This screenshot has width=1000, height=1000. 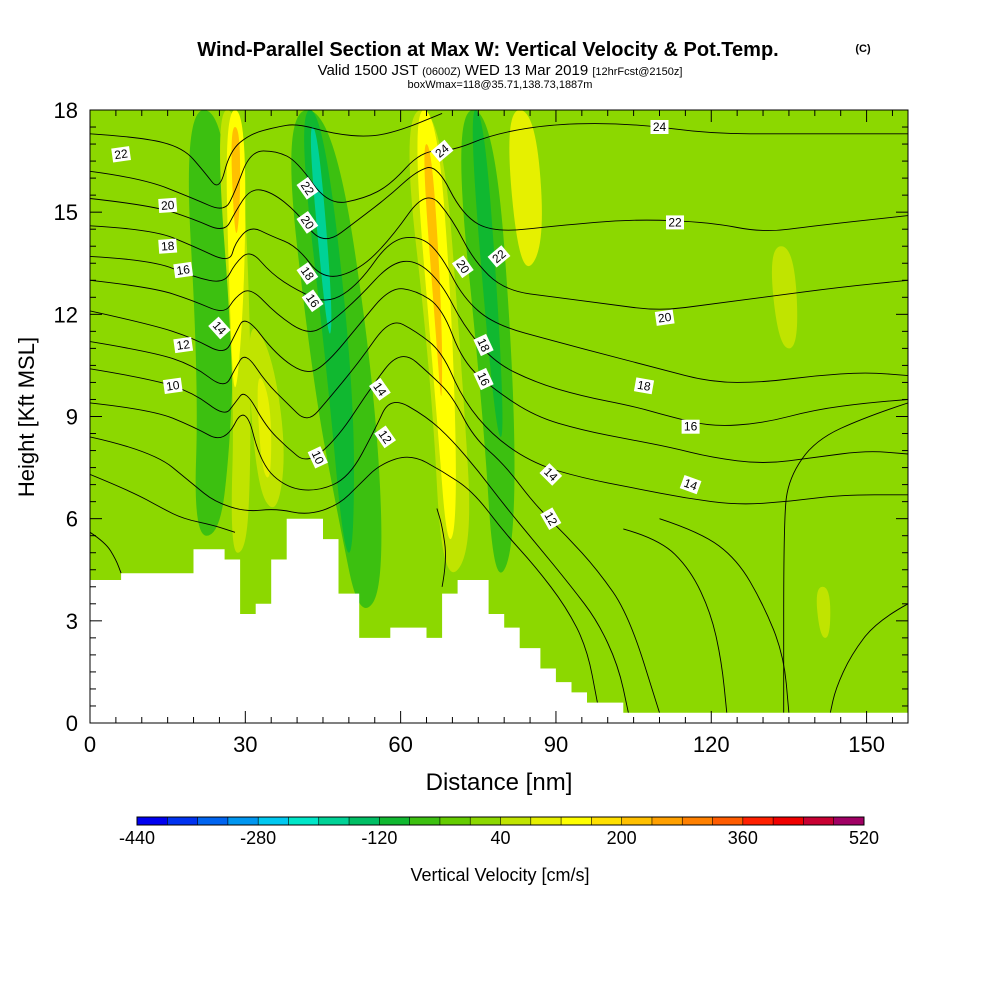 What do you see at coordinates (137, 838) in the screenshot?
I see `colorbar-tick-label: -440` at bounding box center [137, 838].